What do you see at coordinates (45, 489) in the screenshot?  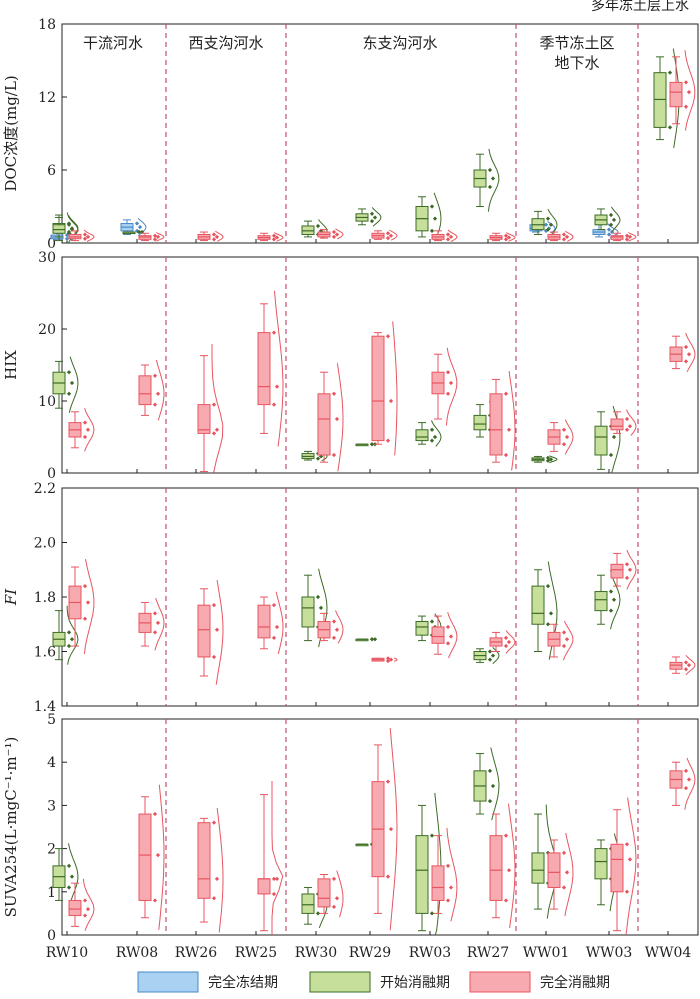 I see `y-tick-label: 2.2` at bounding box center [45, 489].